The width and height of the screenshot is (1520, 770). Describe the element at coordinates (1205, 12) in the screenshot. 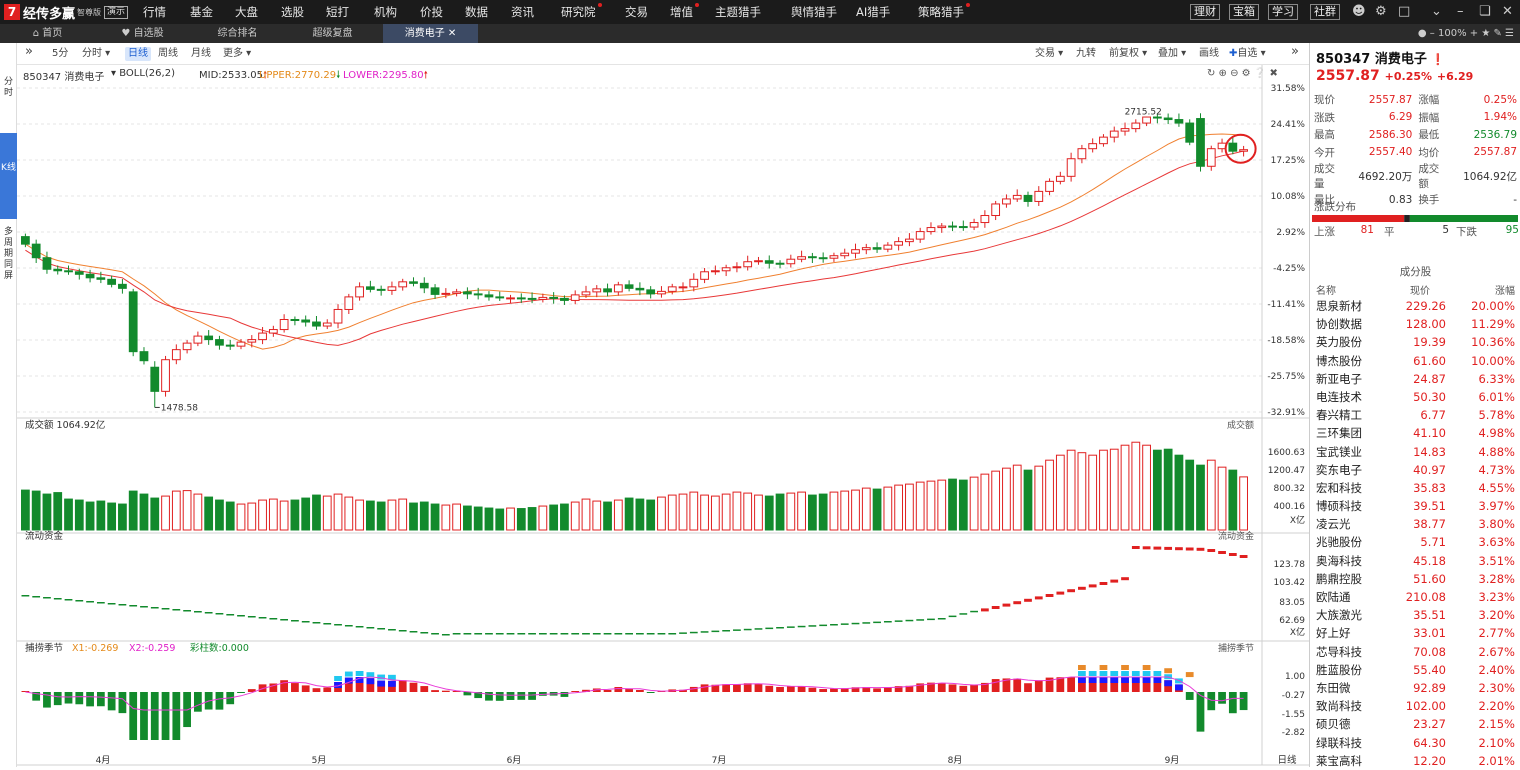

I see `top-button: 理财` at that location.